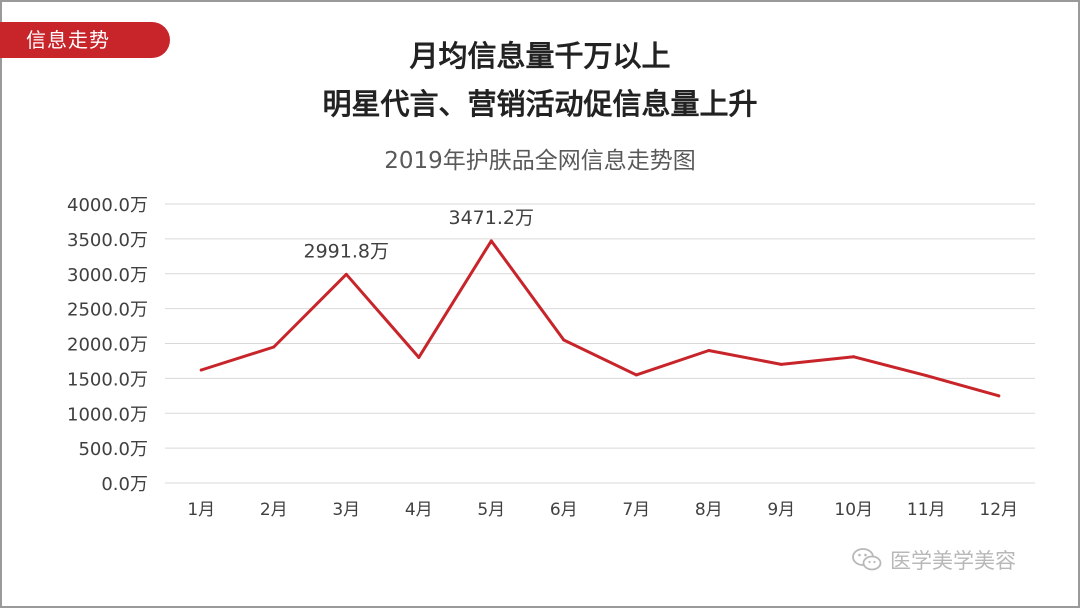 This screenshot has width=1080, height=608. I want to click on chart-title: 2019年护肤品全网信息走势图, so click(540, 161).